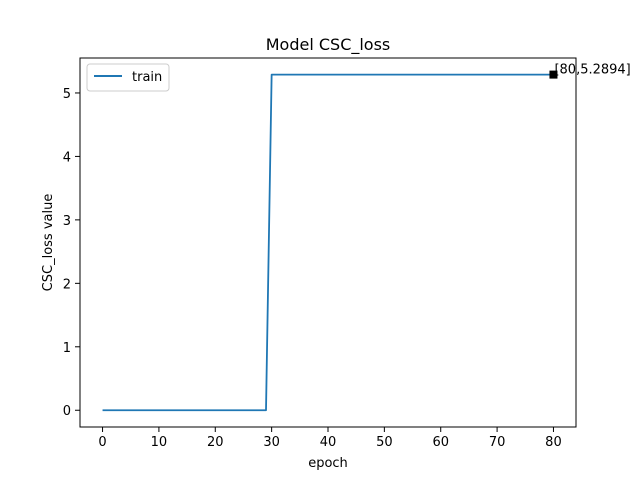 This screenshot has width=640, height=480. What do you see at coordinates (553, 74) in the screenshot?
I see `annotation-marker` at bounding box center [553, 74].